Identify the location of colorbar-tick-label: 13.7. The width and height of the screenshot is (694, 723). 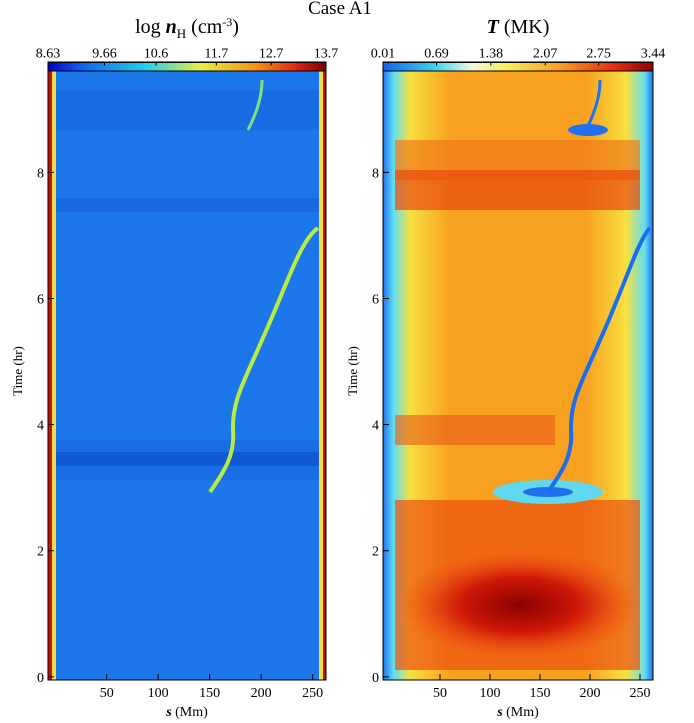
(326, 54).